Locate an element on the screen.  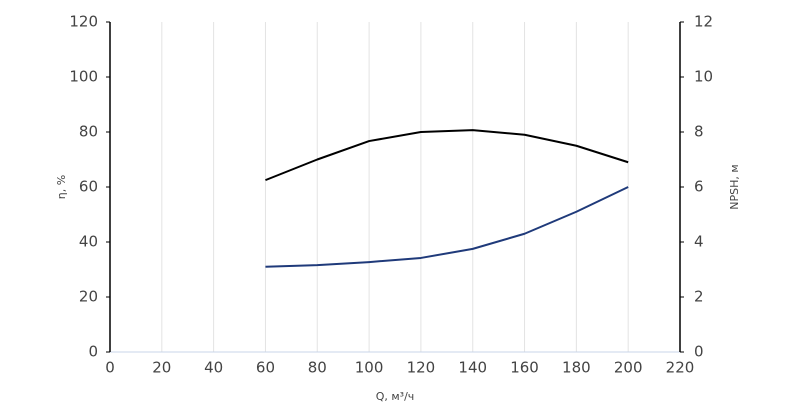
y2-tick-label: 4 is located at coordinates (699, 242).